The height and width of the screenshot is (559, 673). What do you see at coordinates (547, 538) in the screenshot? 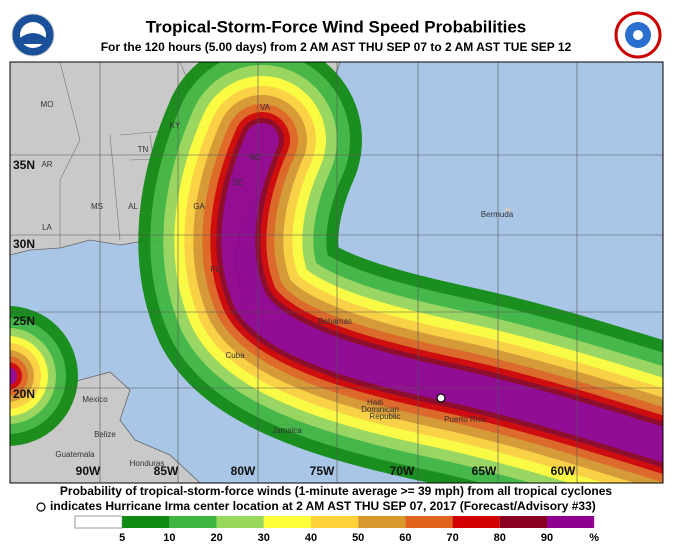
I see `legend-label: 90` at bounding box center [547, 538].